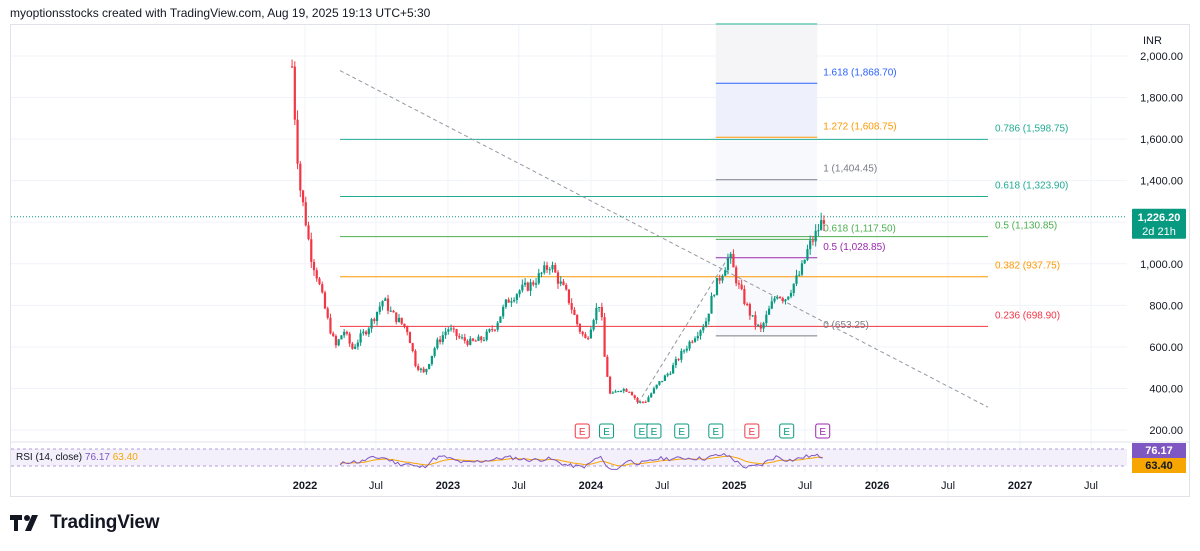 The height and width of the screenshot is (551, 1200). Describe the element at coordinates (859, 228) in the screenshot. I see `fib-extension-label: 0.618 (1,117.50)` at that location.